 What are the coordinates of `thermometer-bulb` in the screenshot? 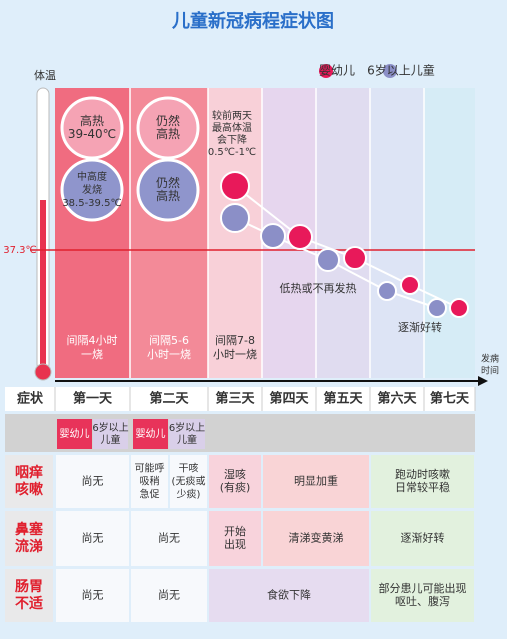 It's located at (43, 372).